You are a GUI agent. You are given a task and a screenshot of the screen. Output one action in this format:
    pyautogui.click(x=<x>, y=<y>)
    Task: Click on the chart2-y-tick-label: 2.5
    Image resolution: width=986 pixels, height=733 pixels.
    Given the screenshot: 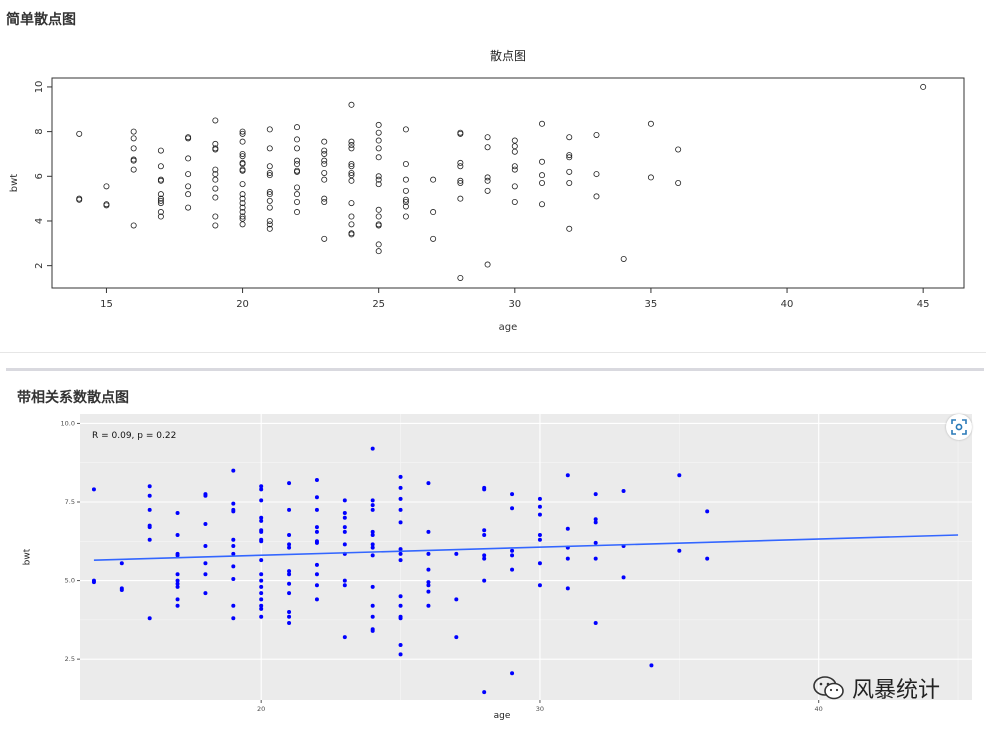 What is the action you would take?
    pyautogui.click(x=70, y=659)
    